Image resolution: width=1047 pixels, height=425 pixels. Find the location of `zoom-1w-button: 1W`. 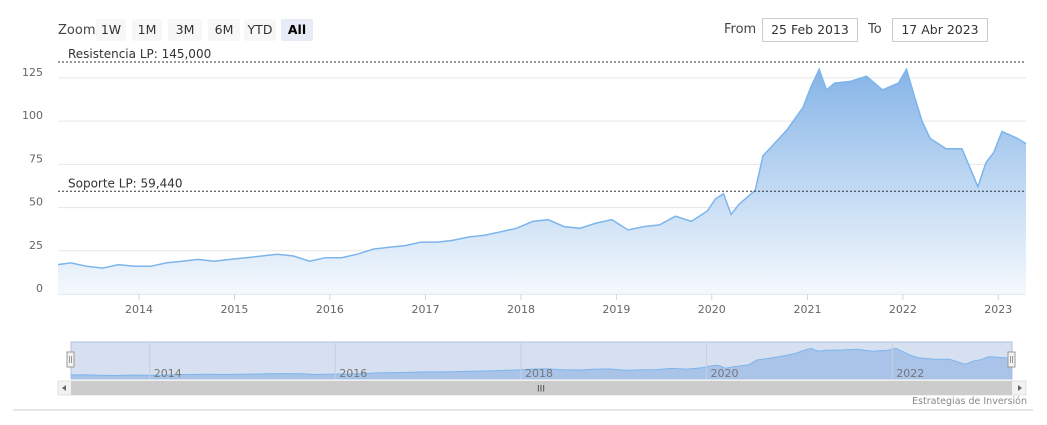

zoom-1w-button: 1W is located at coordinates (111, 30).